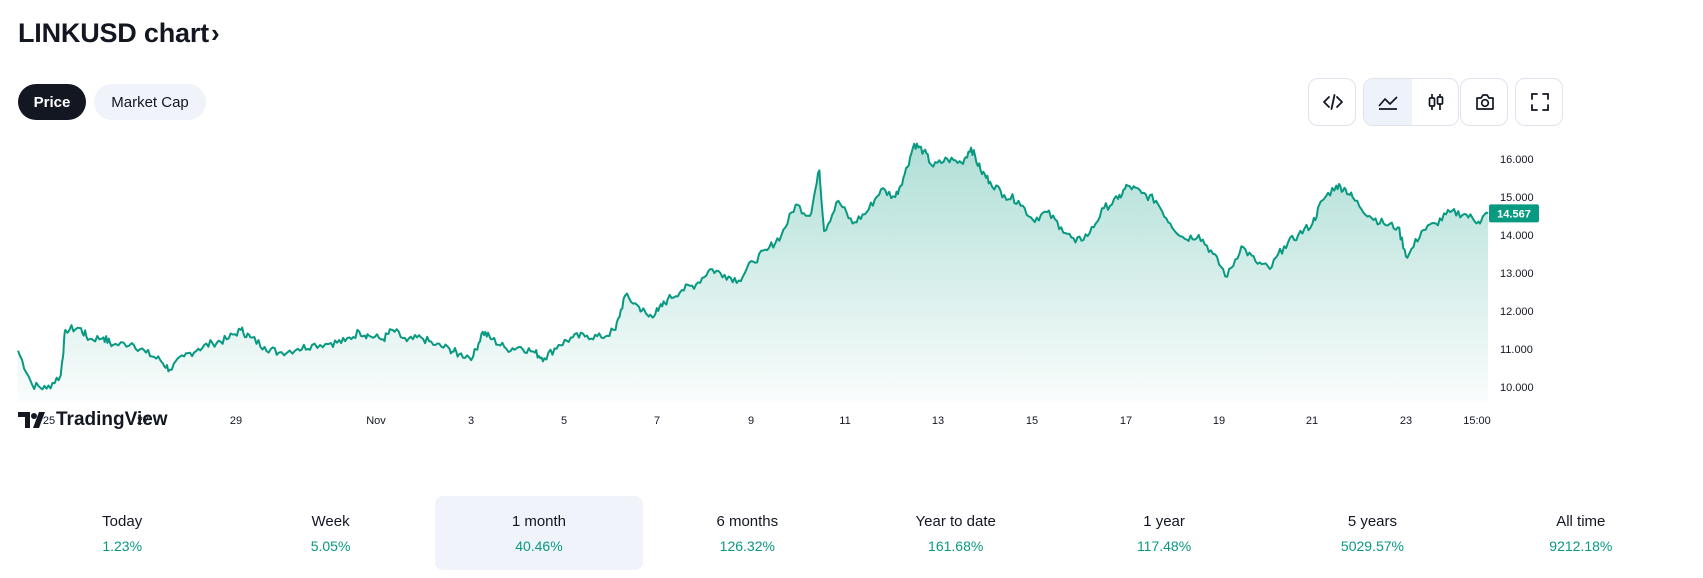 The width and height of the screenshot is (1703, 578). I want to click on snapshot-button, so click(1484, 102).